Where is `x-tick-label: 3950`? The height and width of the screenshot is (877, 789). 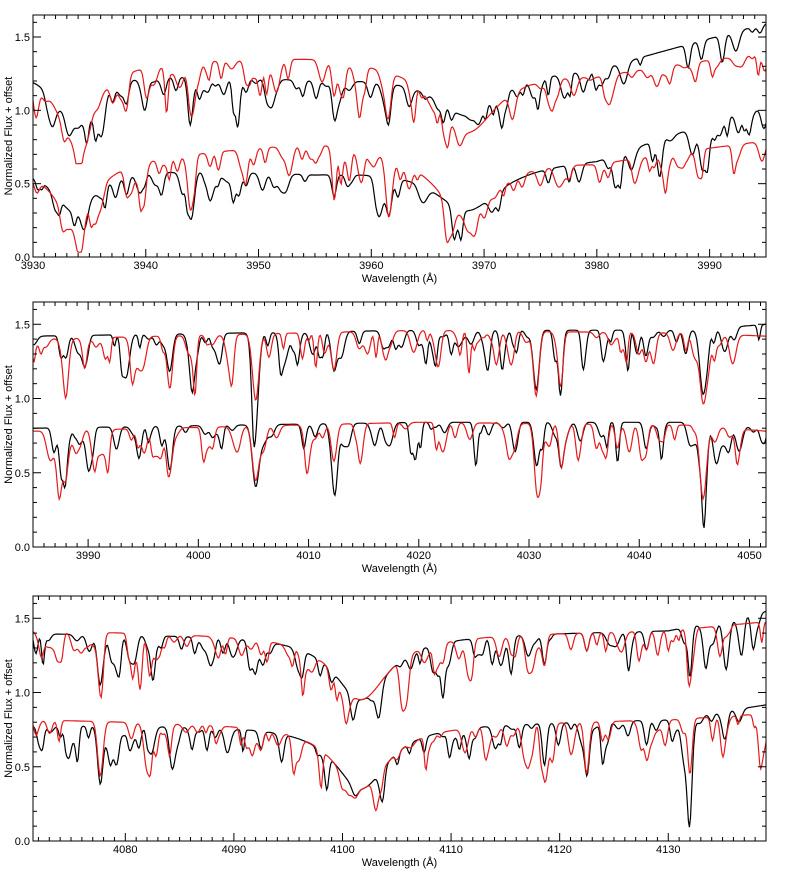 x-tick-label: 3950 is located at coordinates (258, 266).